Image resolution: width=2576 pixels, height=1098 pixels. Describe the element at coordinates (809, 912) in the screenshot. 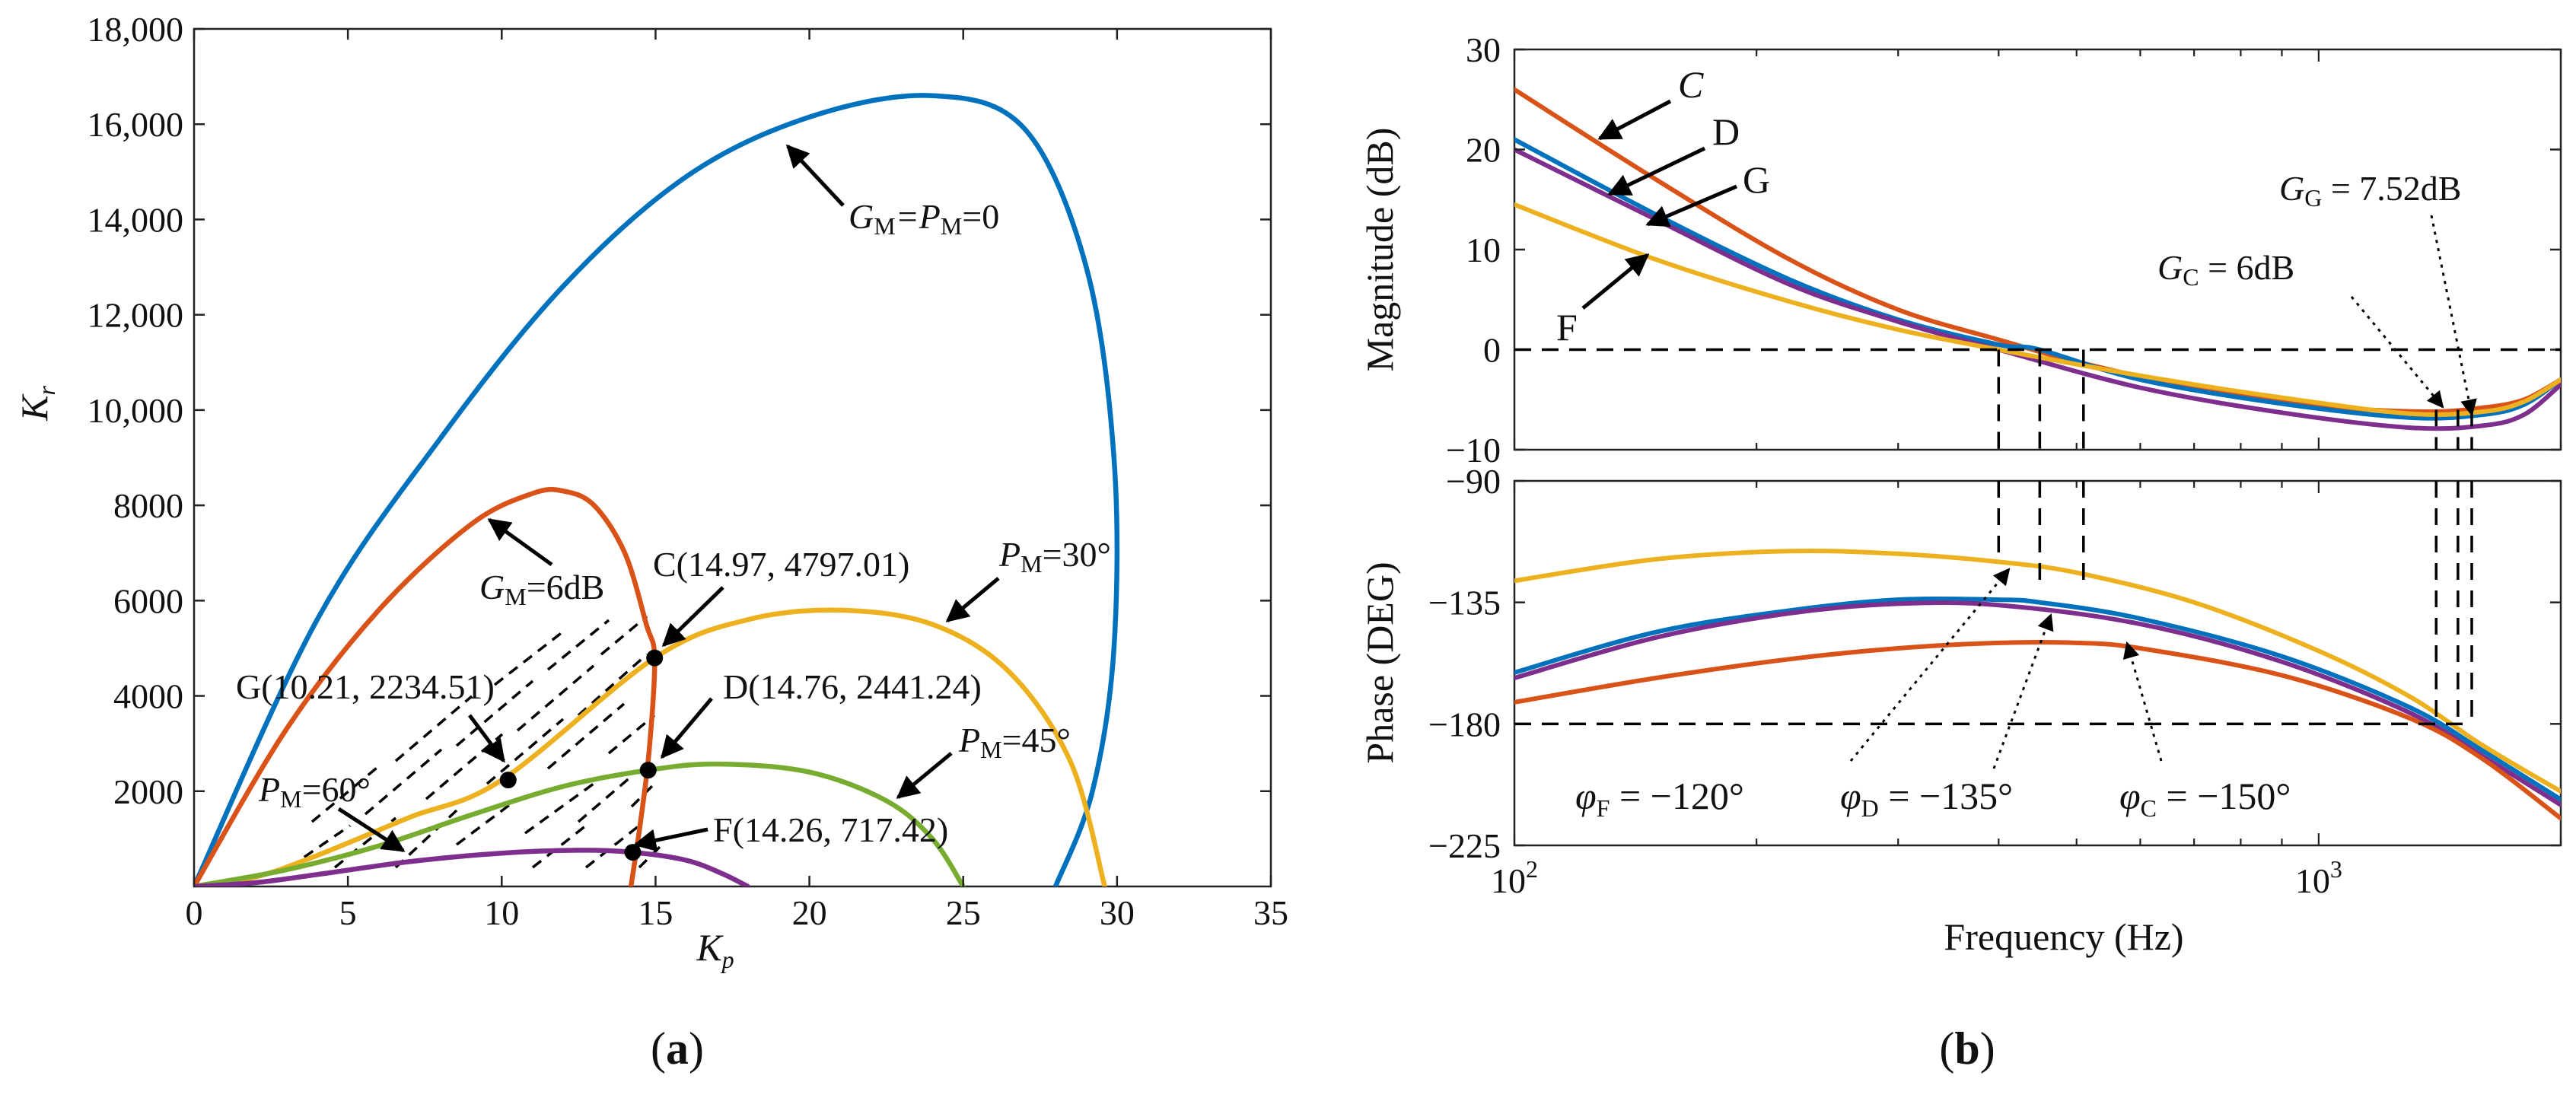

I see `panel-a-xtick-label: 20` at that location.